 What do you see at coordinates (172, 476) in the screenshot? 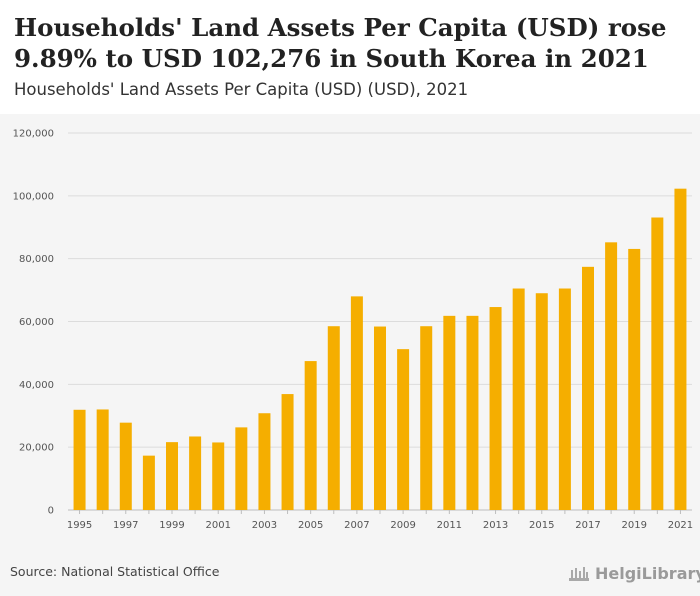
I see `bar-1999` at bounding box center [172, 476].